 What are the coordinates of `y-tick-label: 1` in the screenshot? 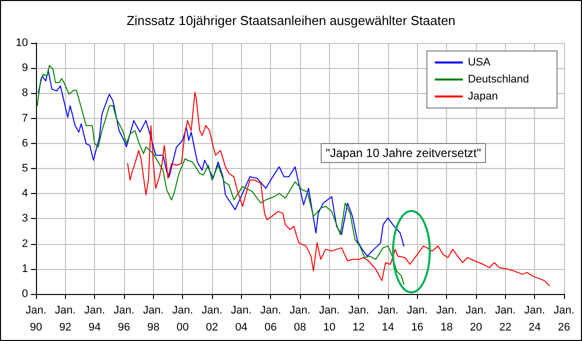 It's located at (25, 268).